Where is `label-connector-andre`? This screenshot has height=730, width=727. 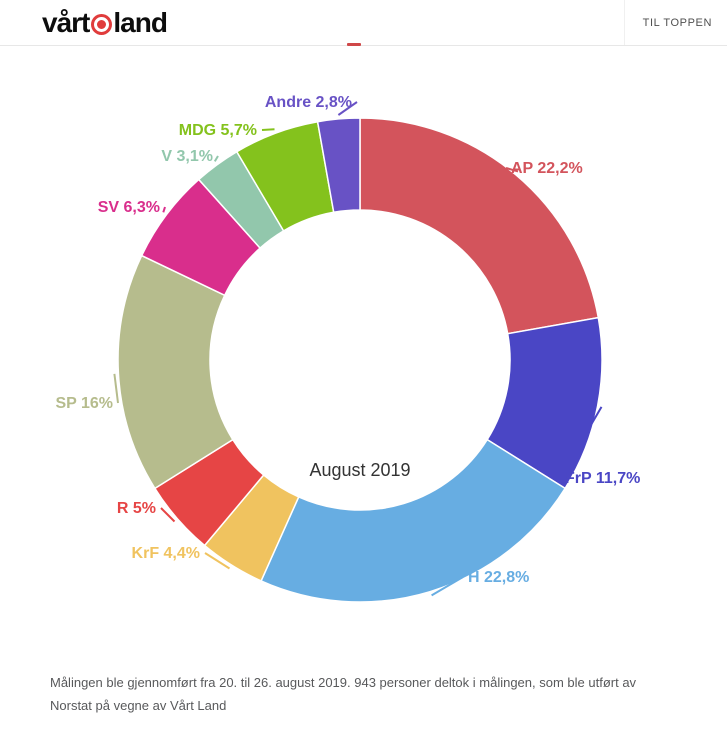
label-connector-andre is located at coordinates (347, 108).